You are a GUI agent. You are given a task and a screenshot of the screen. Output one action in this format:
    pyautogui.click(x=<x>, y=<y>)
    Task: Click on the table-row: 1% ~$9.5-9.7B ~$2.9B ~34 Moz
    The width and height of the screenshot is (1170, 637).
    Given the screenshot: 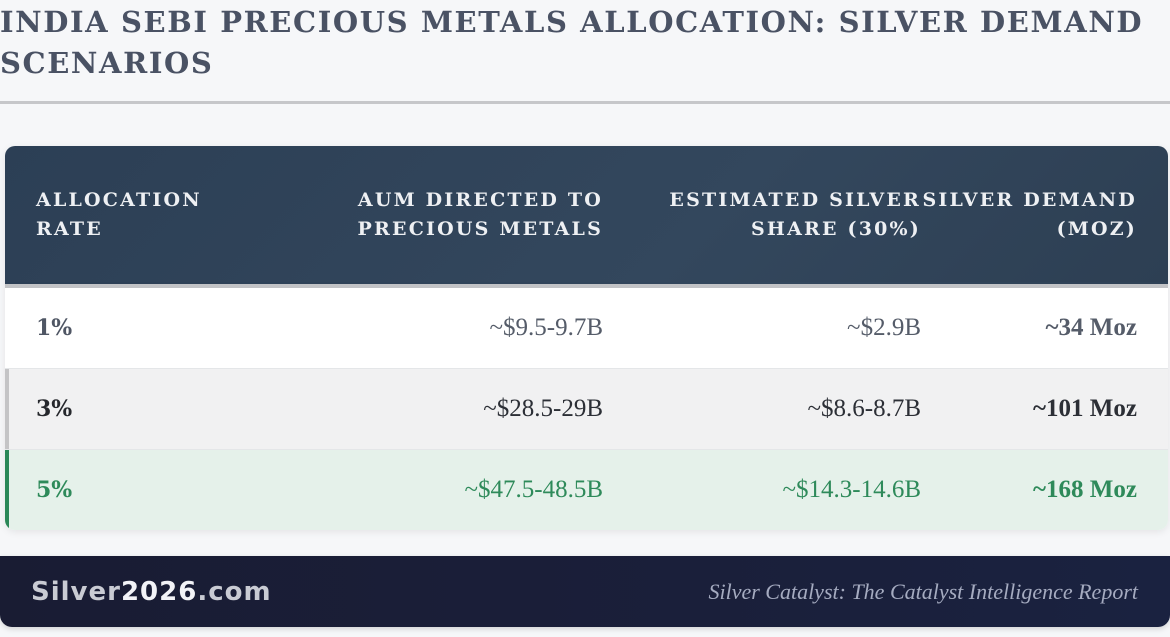 What is the action you would take?
    pyautogui.click(x=586, y=327)
    